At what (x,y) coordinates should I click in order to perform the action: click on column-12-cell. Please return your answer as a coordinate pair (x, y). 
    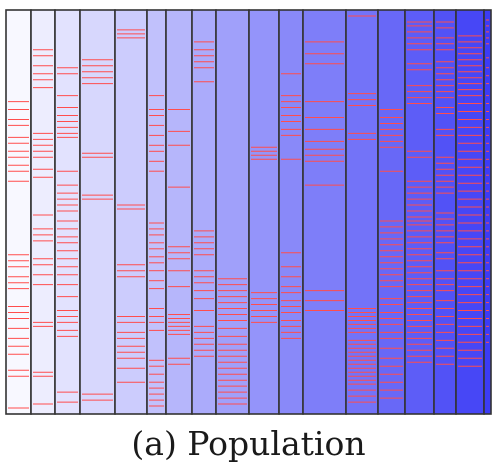
    Looking at the image, I should click on (324, 212).